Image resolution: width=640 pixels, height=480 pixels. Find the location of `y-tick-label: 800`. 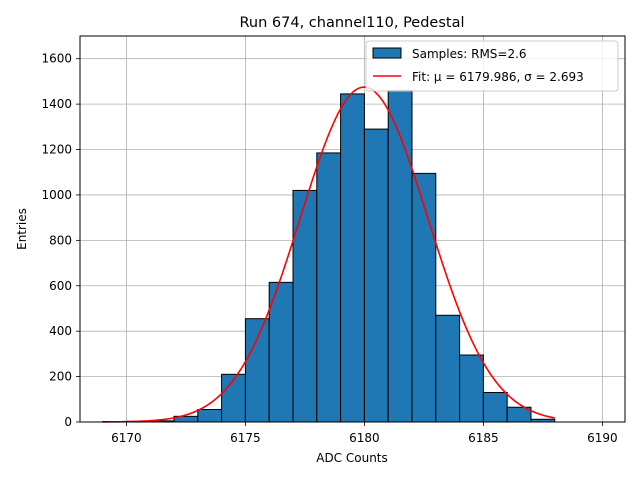

y-tick-label: 800 is located at coordinates (60, 240).